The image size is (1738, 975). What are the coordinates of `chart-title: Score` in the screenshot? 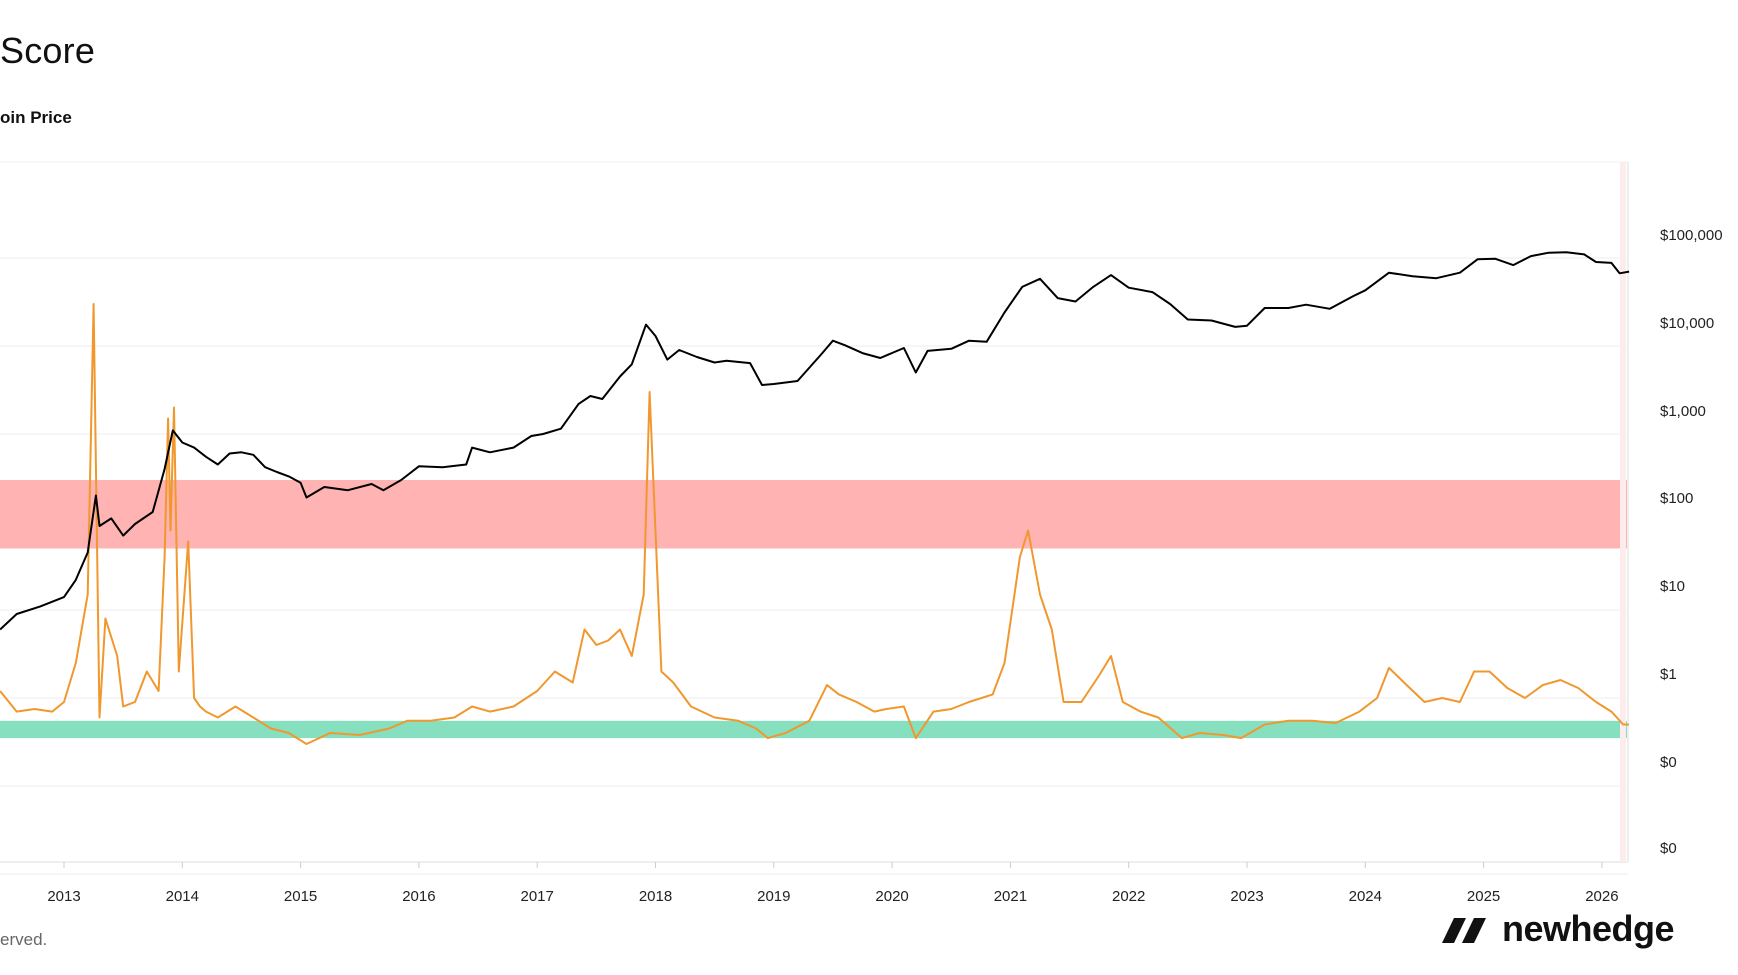 It's located at (48, 50).